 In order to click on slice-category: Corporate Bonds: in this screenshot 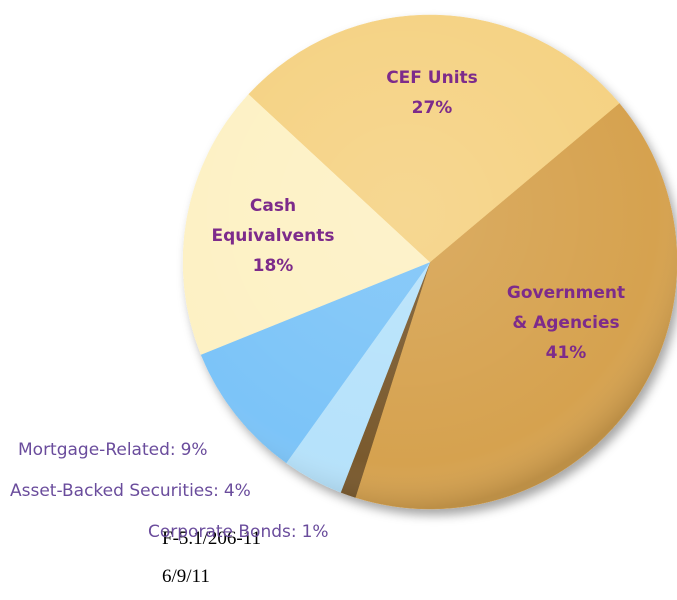, I will do `click(222, 532)`.